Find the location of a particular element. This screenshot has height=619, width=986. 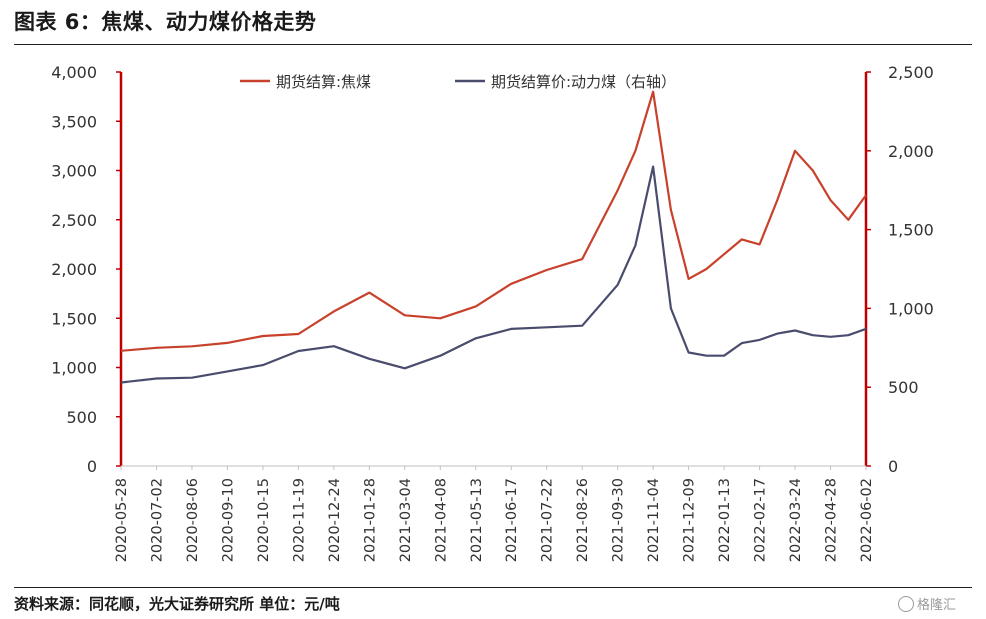

x-tick-label: 2020-05-28 is located at coordinates (122, 520).